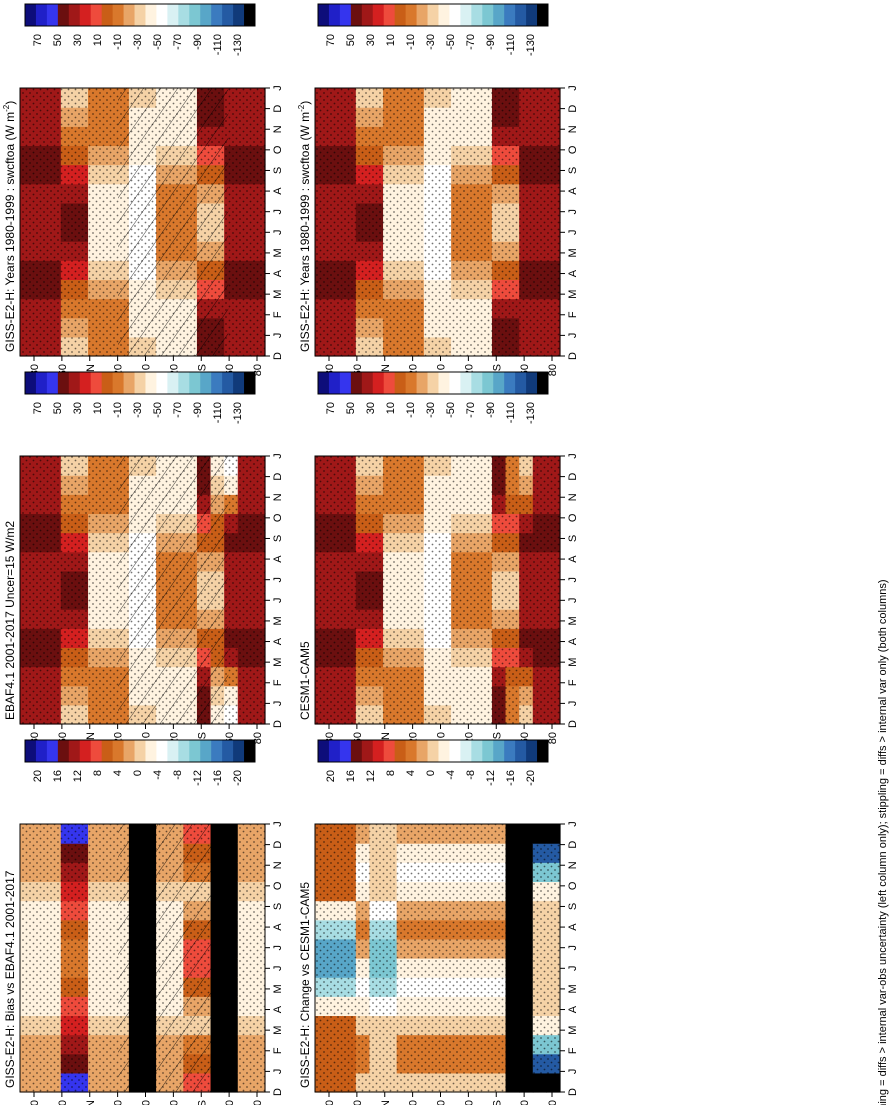 The image size is (895, 1105). I want to click on month-tick-label: O, so click(573, 149).